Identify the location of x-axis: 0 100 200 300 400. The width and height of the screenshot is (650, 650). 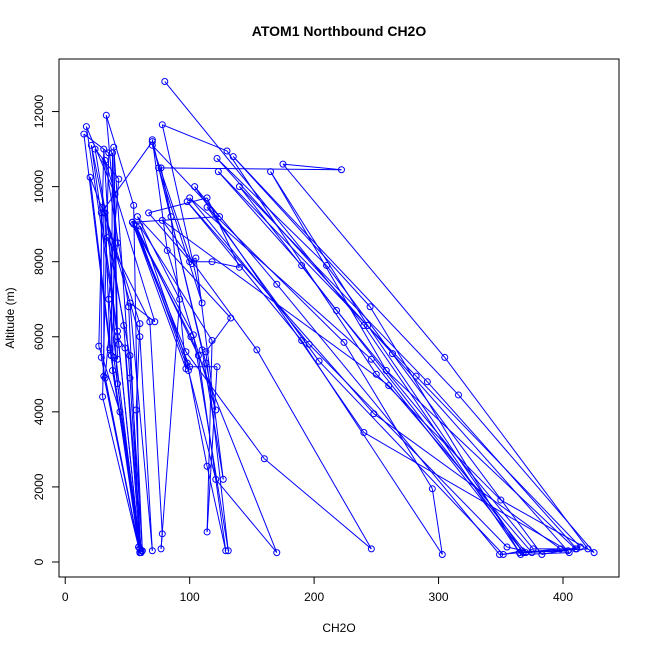
(317, 590).